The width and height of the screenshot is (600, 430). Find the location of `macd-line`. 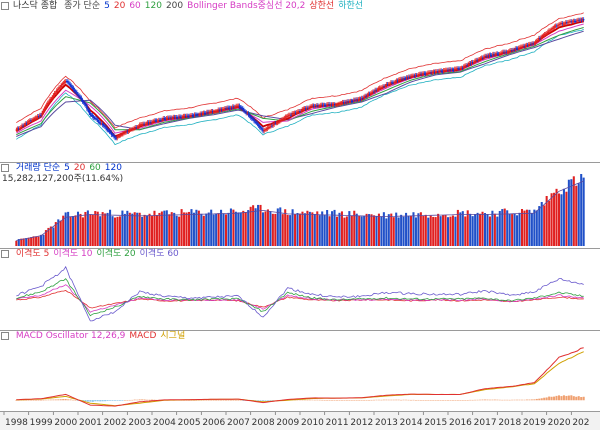

macd-line is located at coordinates (300, 377).